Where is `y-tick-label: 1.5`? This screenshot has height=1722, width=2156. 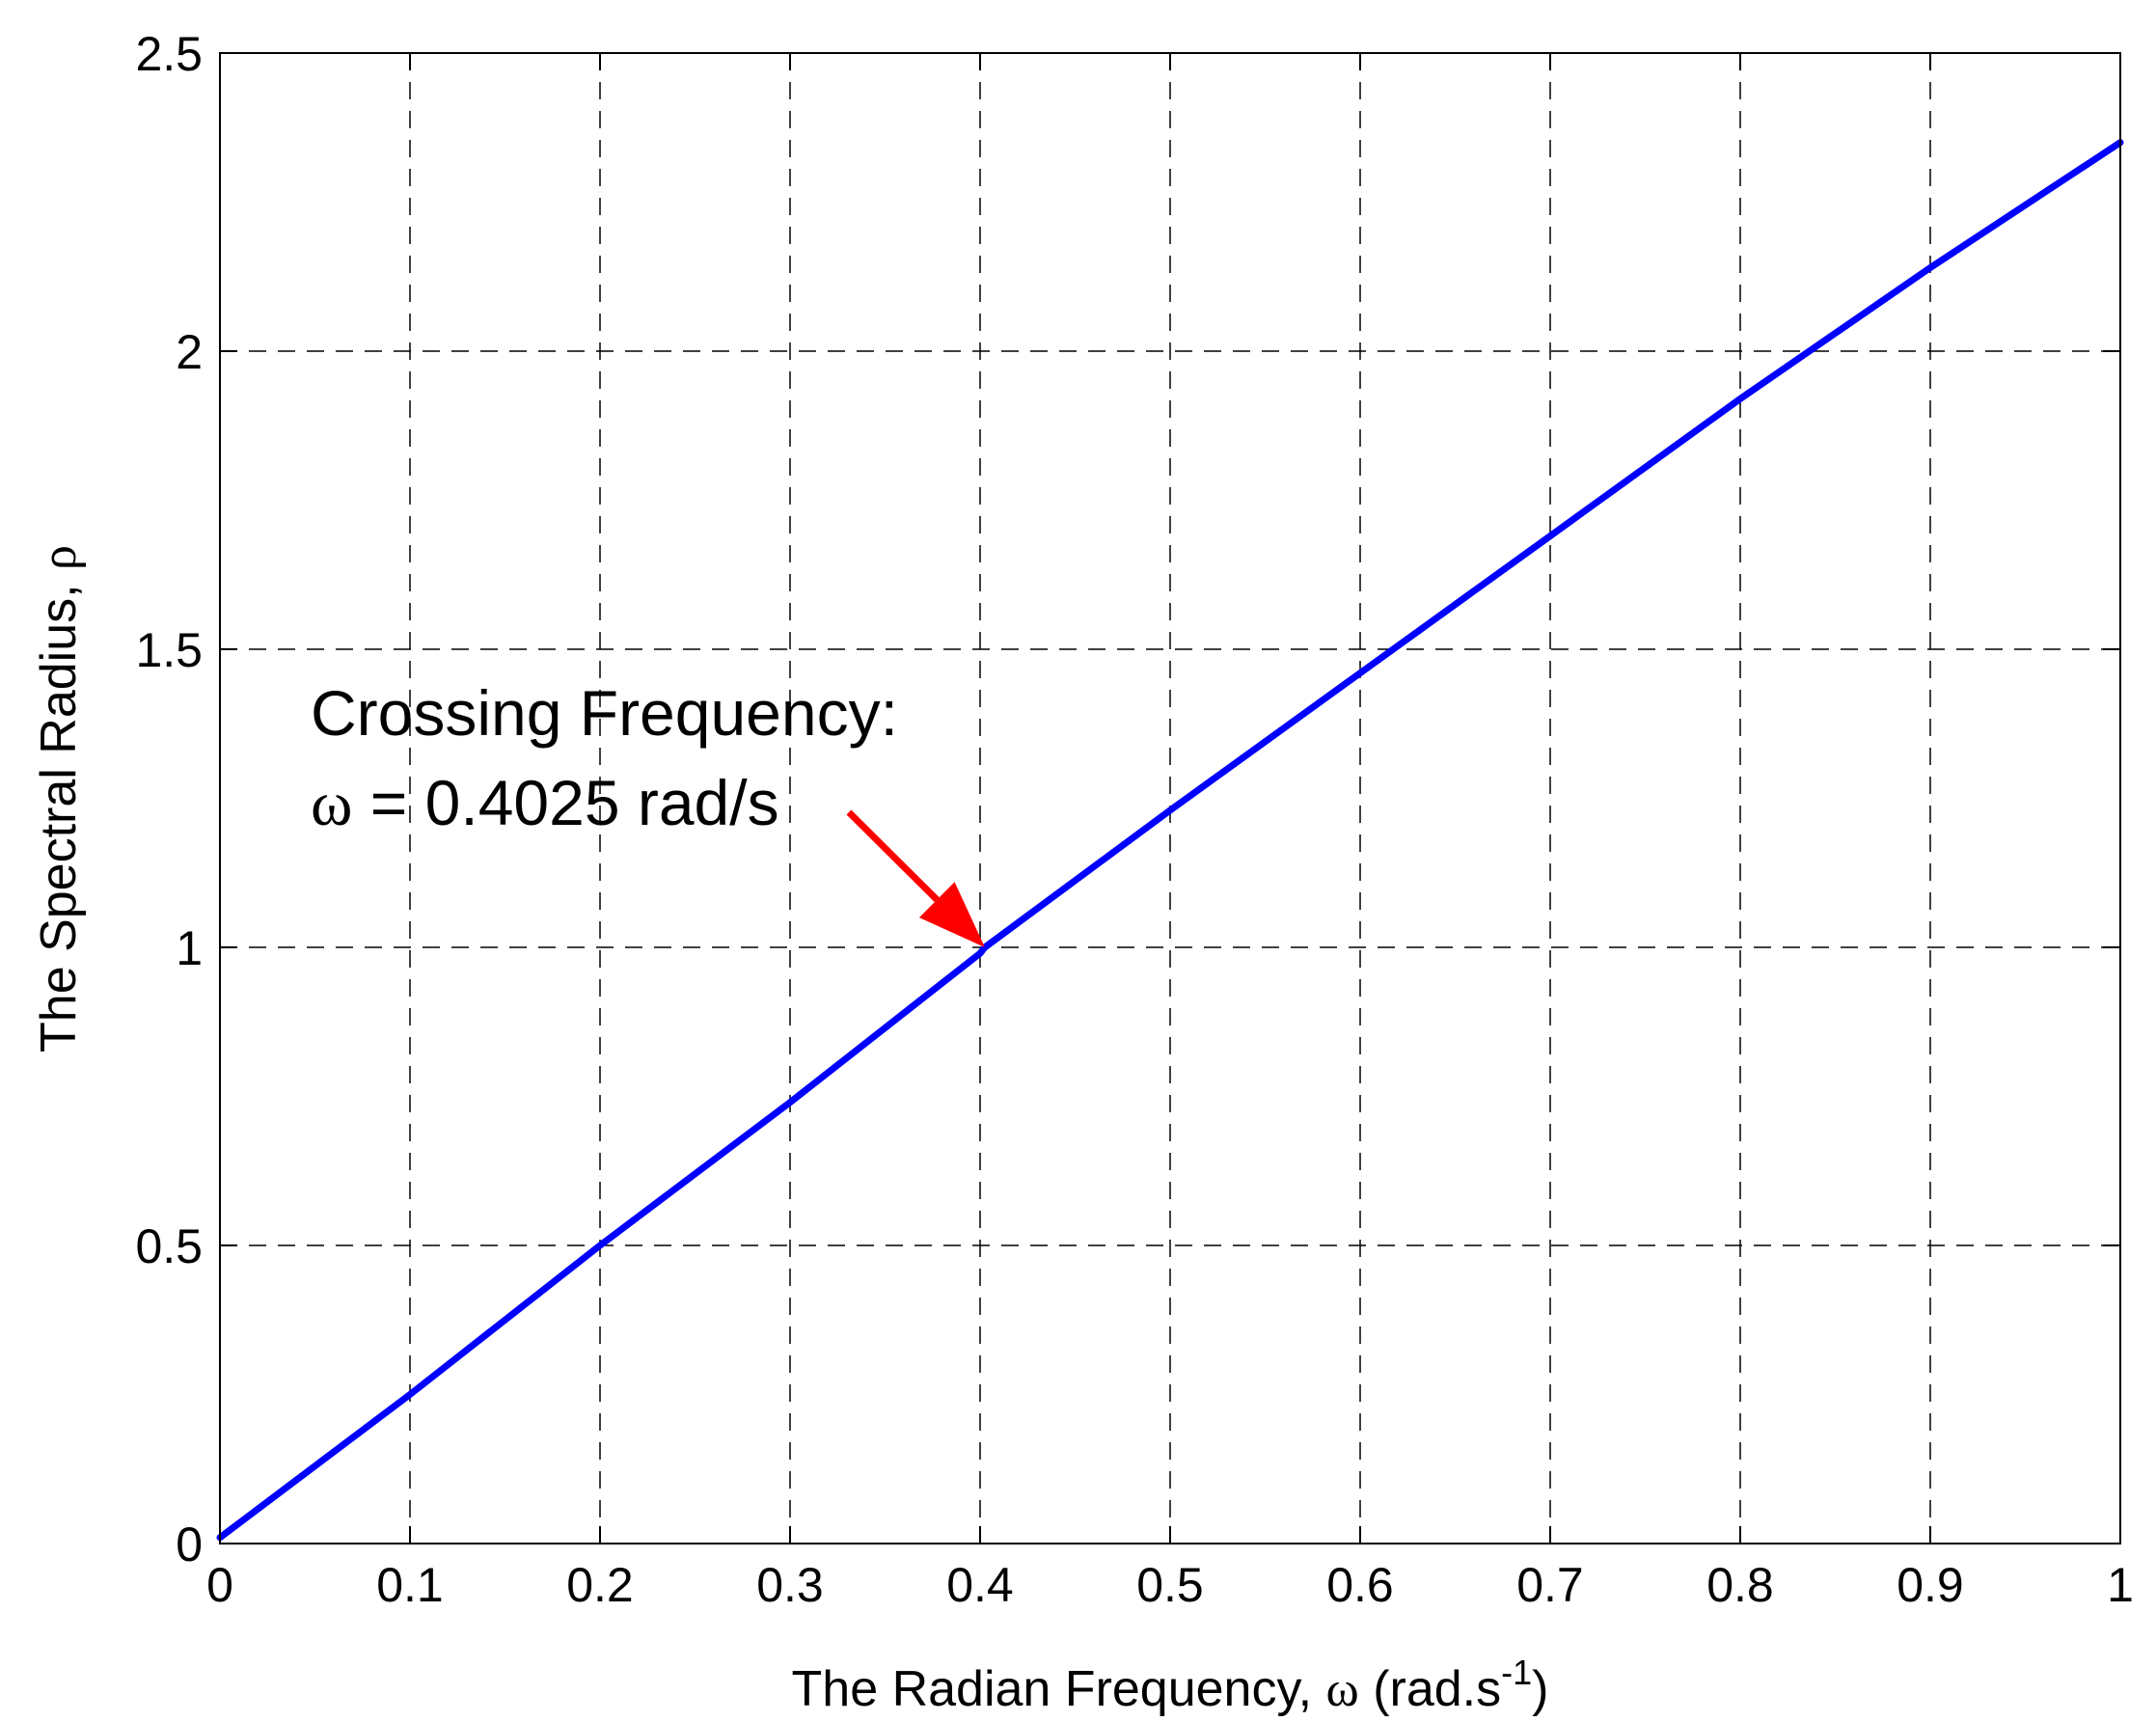
y-tick-label: 1.5 is located at coordinates (169, 650).